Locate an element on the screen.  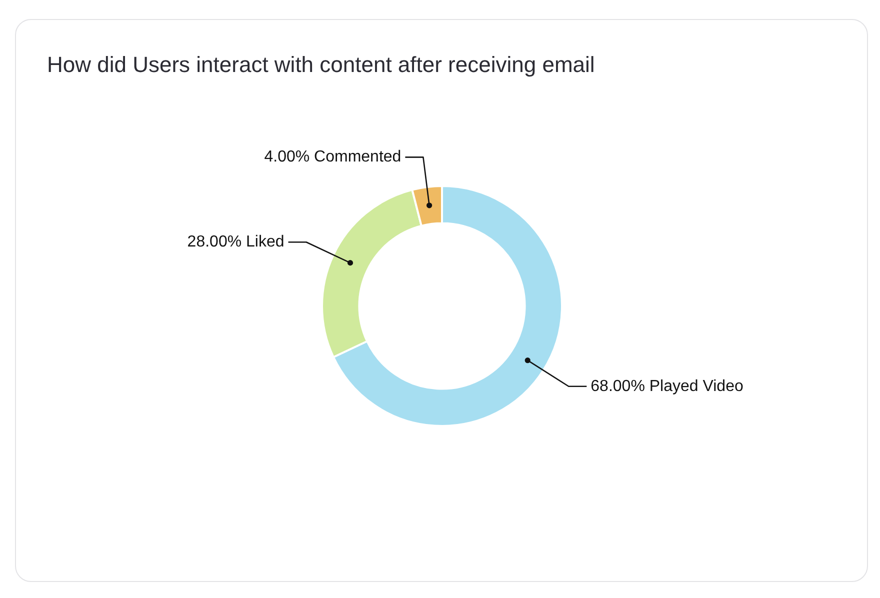
chart-title: How did Users interact with content after receiving email is located at coordinates (321, 65).